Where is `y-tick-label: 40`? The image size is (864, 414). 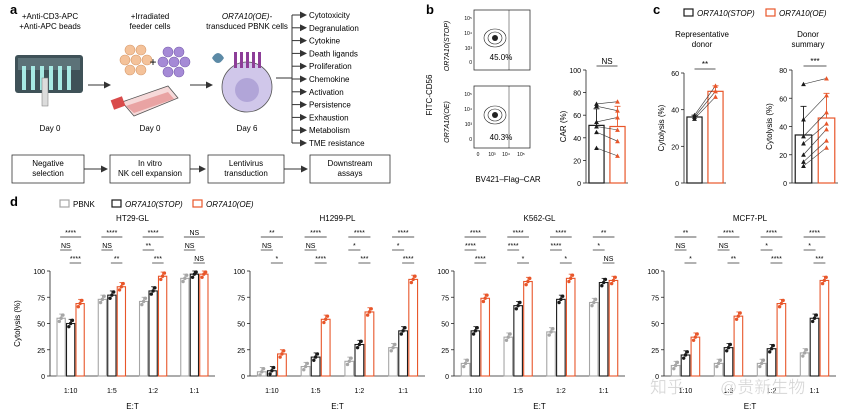
y-tick-label: 40 is located at coordinates (675, 111).